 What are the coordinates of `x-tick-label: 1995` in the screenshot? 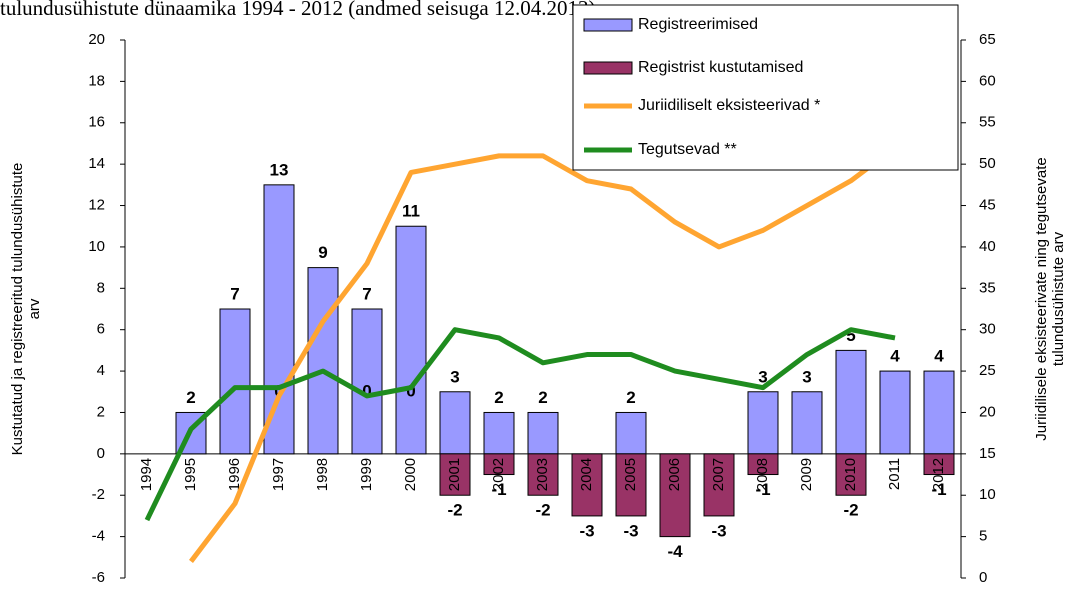 It's located at (190, 474).